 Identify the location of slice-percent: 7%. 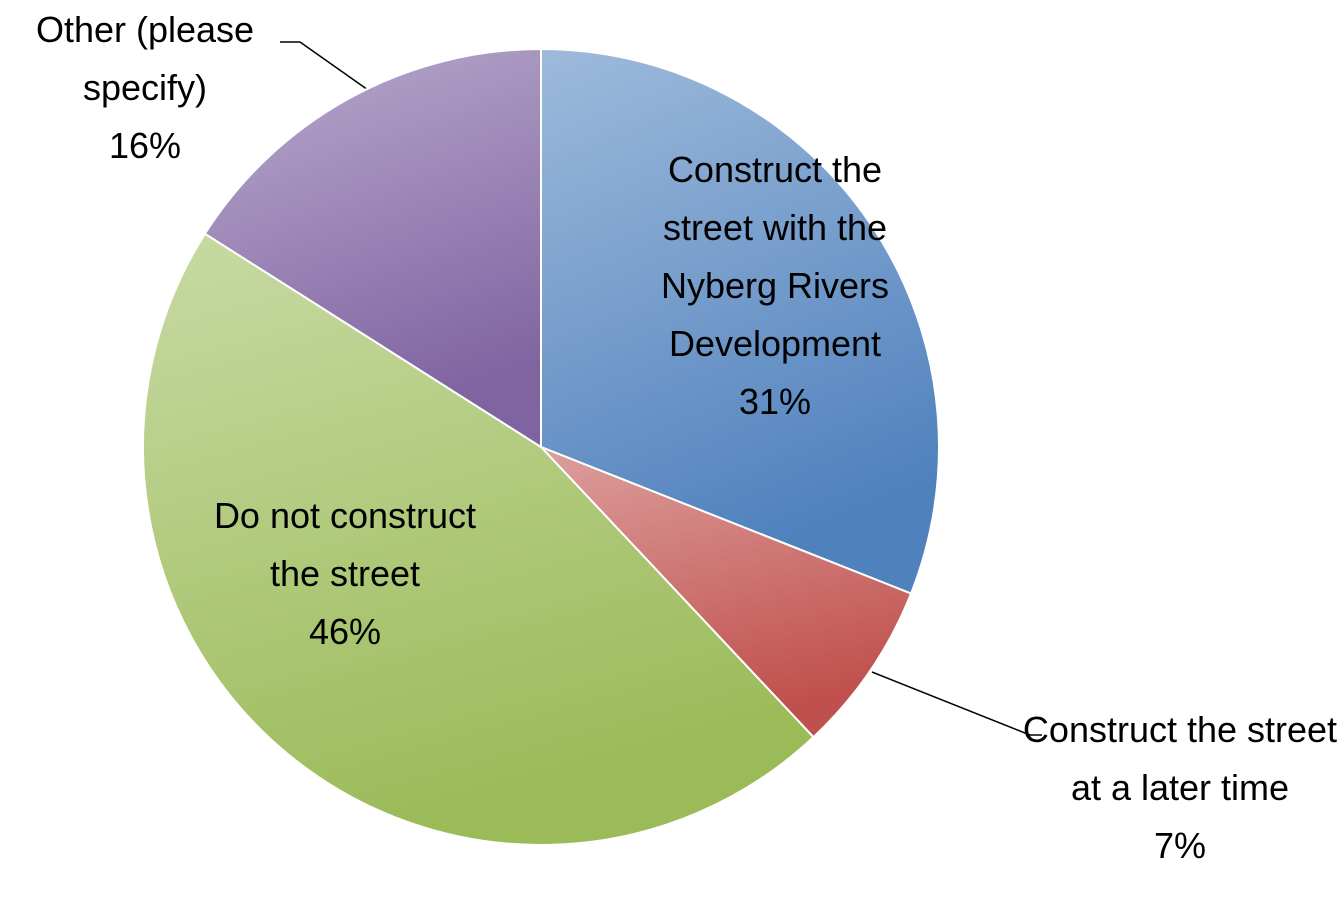
(1180, 845).